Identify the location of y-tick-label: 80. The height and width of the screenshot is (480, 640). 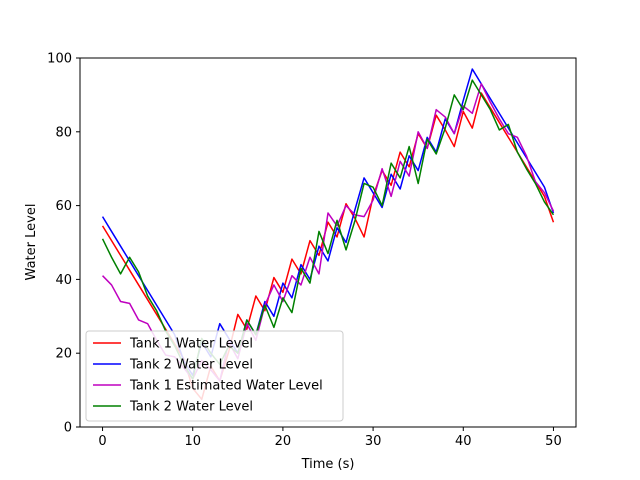
(63, 132).